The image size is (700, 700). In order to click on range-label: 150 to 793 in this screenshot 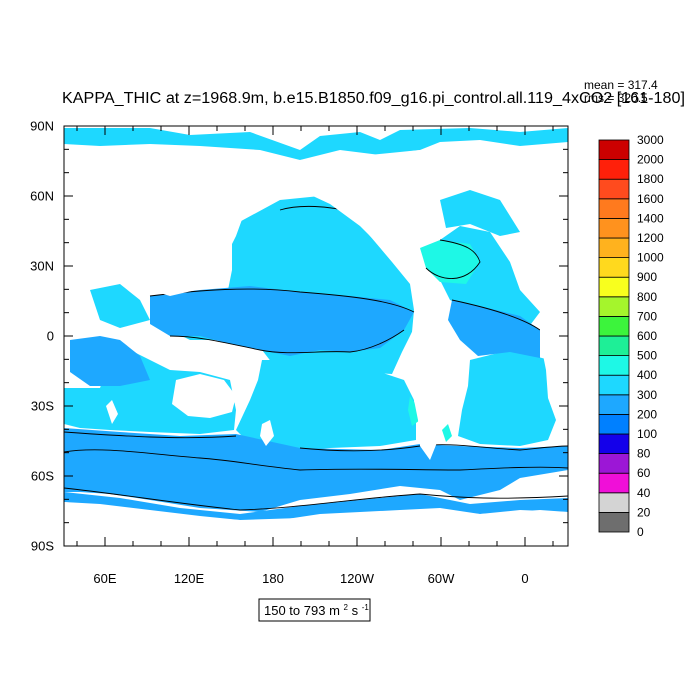, I will do `click(294, 610)`.